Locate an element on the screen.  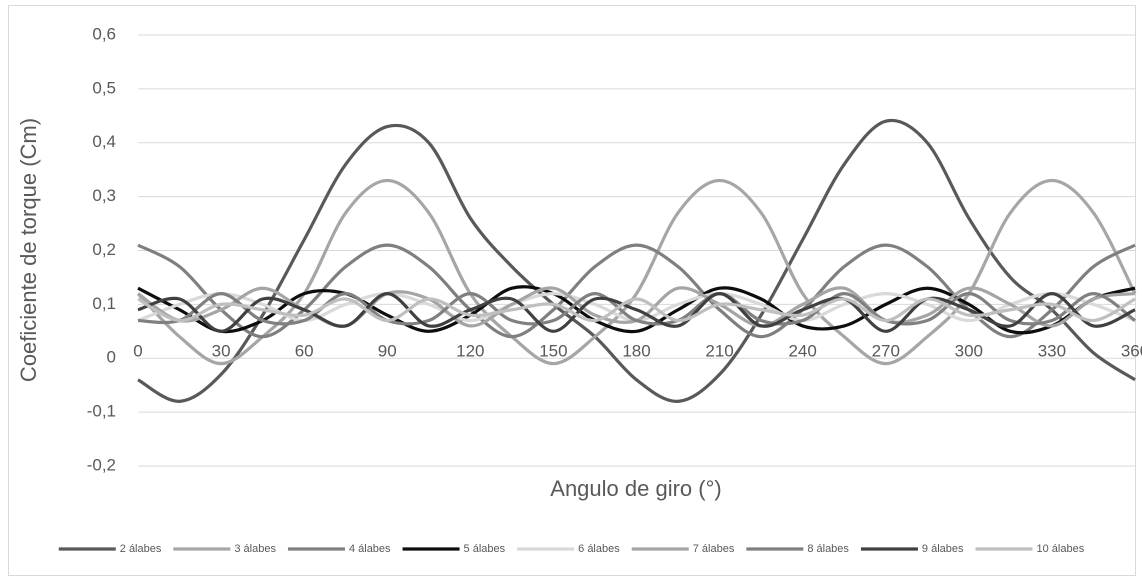
x-tick-label: 30 is located at coordinates (221, 351).